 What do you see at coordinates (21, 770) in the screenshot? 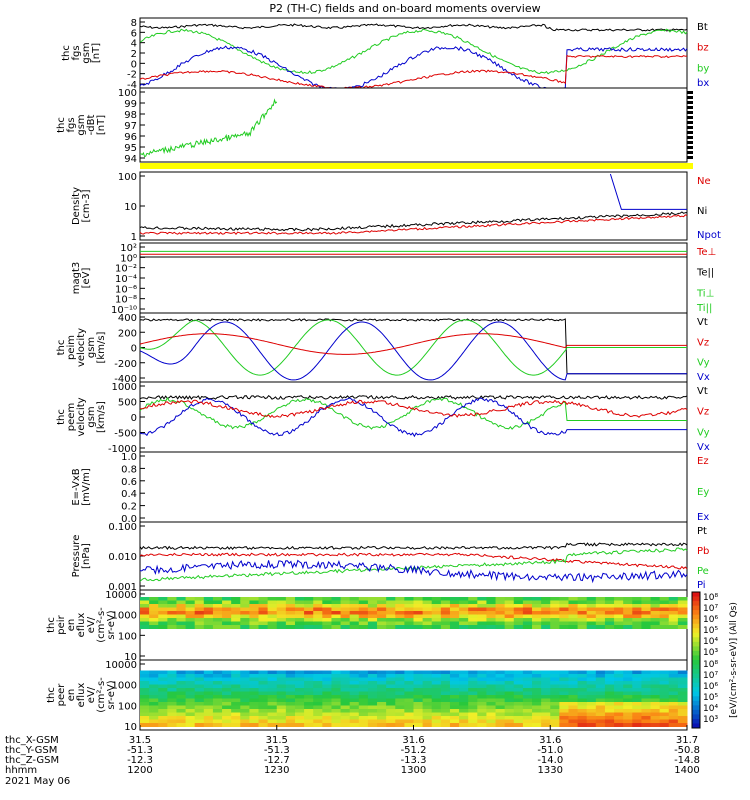
I see `x-axis-row-label: hhmm` at bounding box center [21, 770].